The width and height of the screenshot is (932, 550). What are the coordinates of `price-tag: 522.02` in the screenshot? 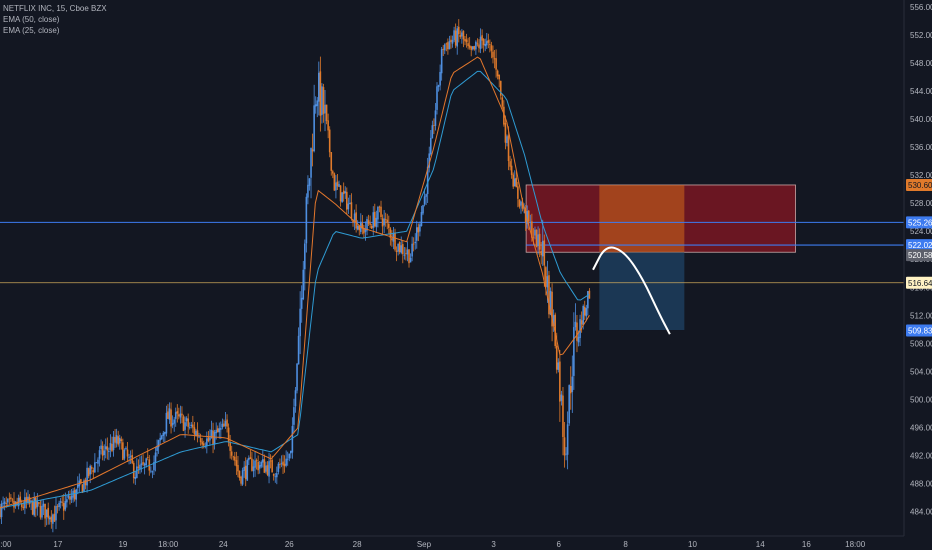 It's located at (919, 245).